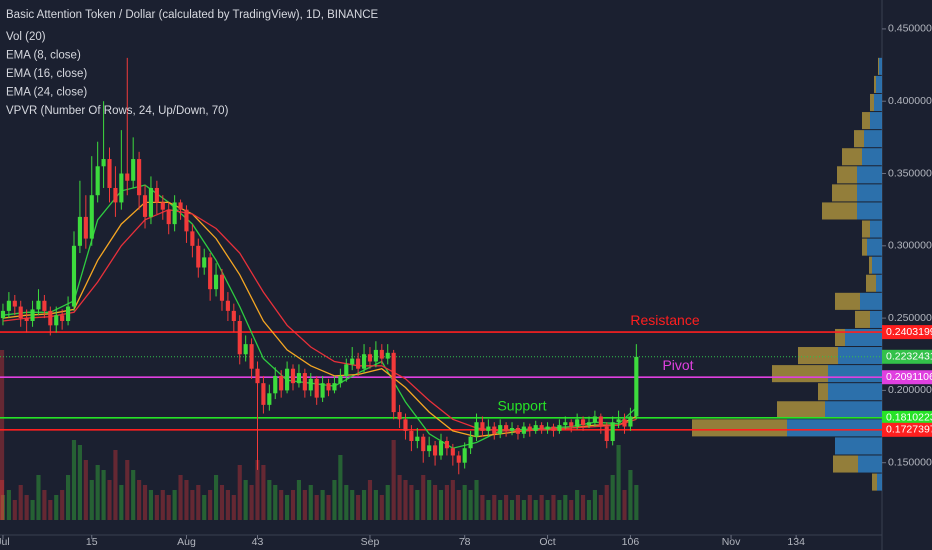  What do you see at coordinates (731, 542) in the screenshot?
I see `x-tick-label: Nov` at bounding box center [731, 542].